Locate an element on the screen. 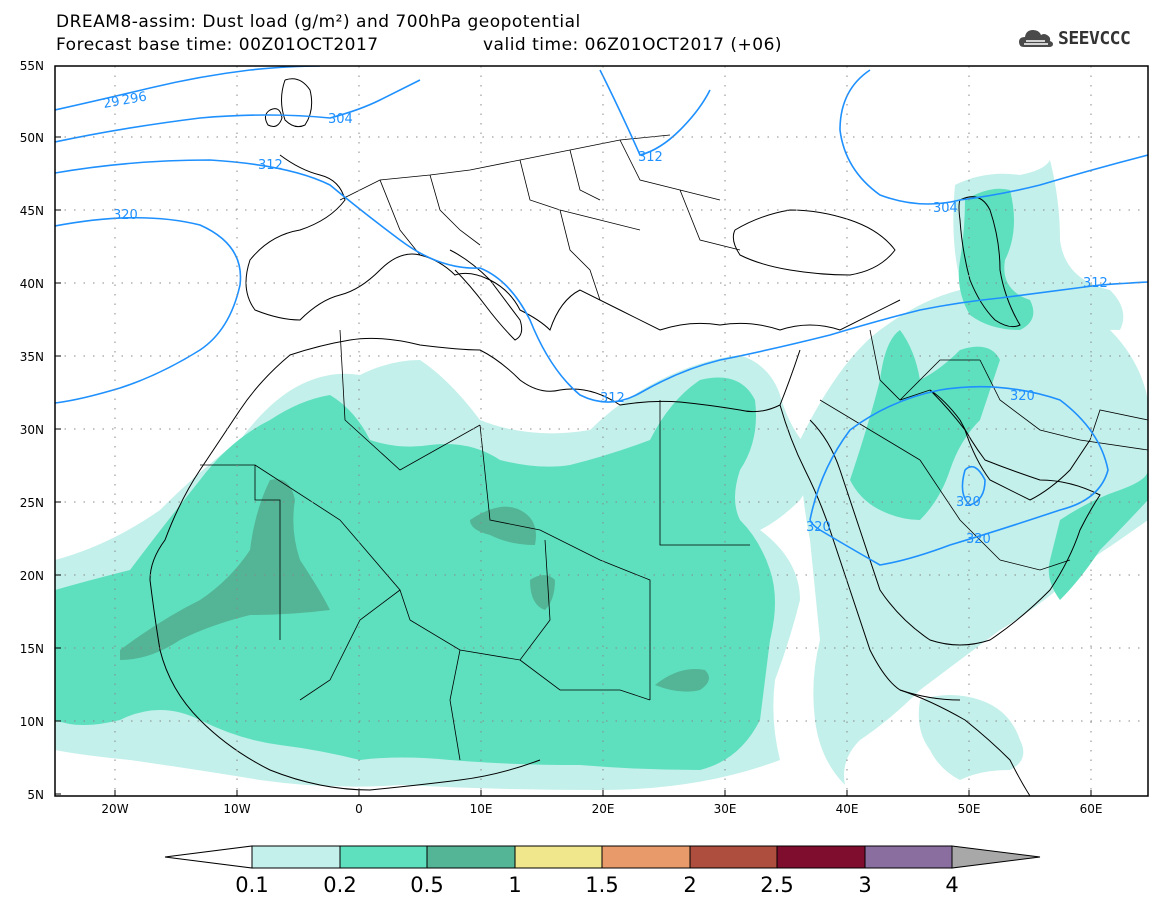  dust-area-mid-mesopotamia is located at coordinates (925, 425).